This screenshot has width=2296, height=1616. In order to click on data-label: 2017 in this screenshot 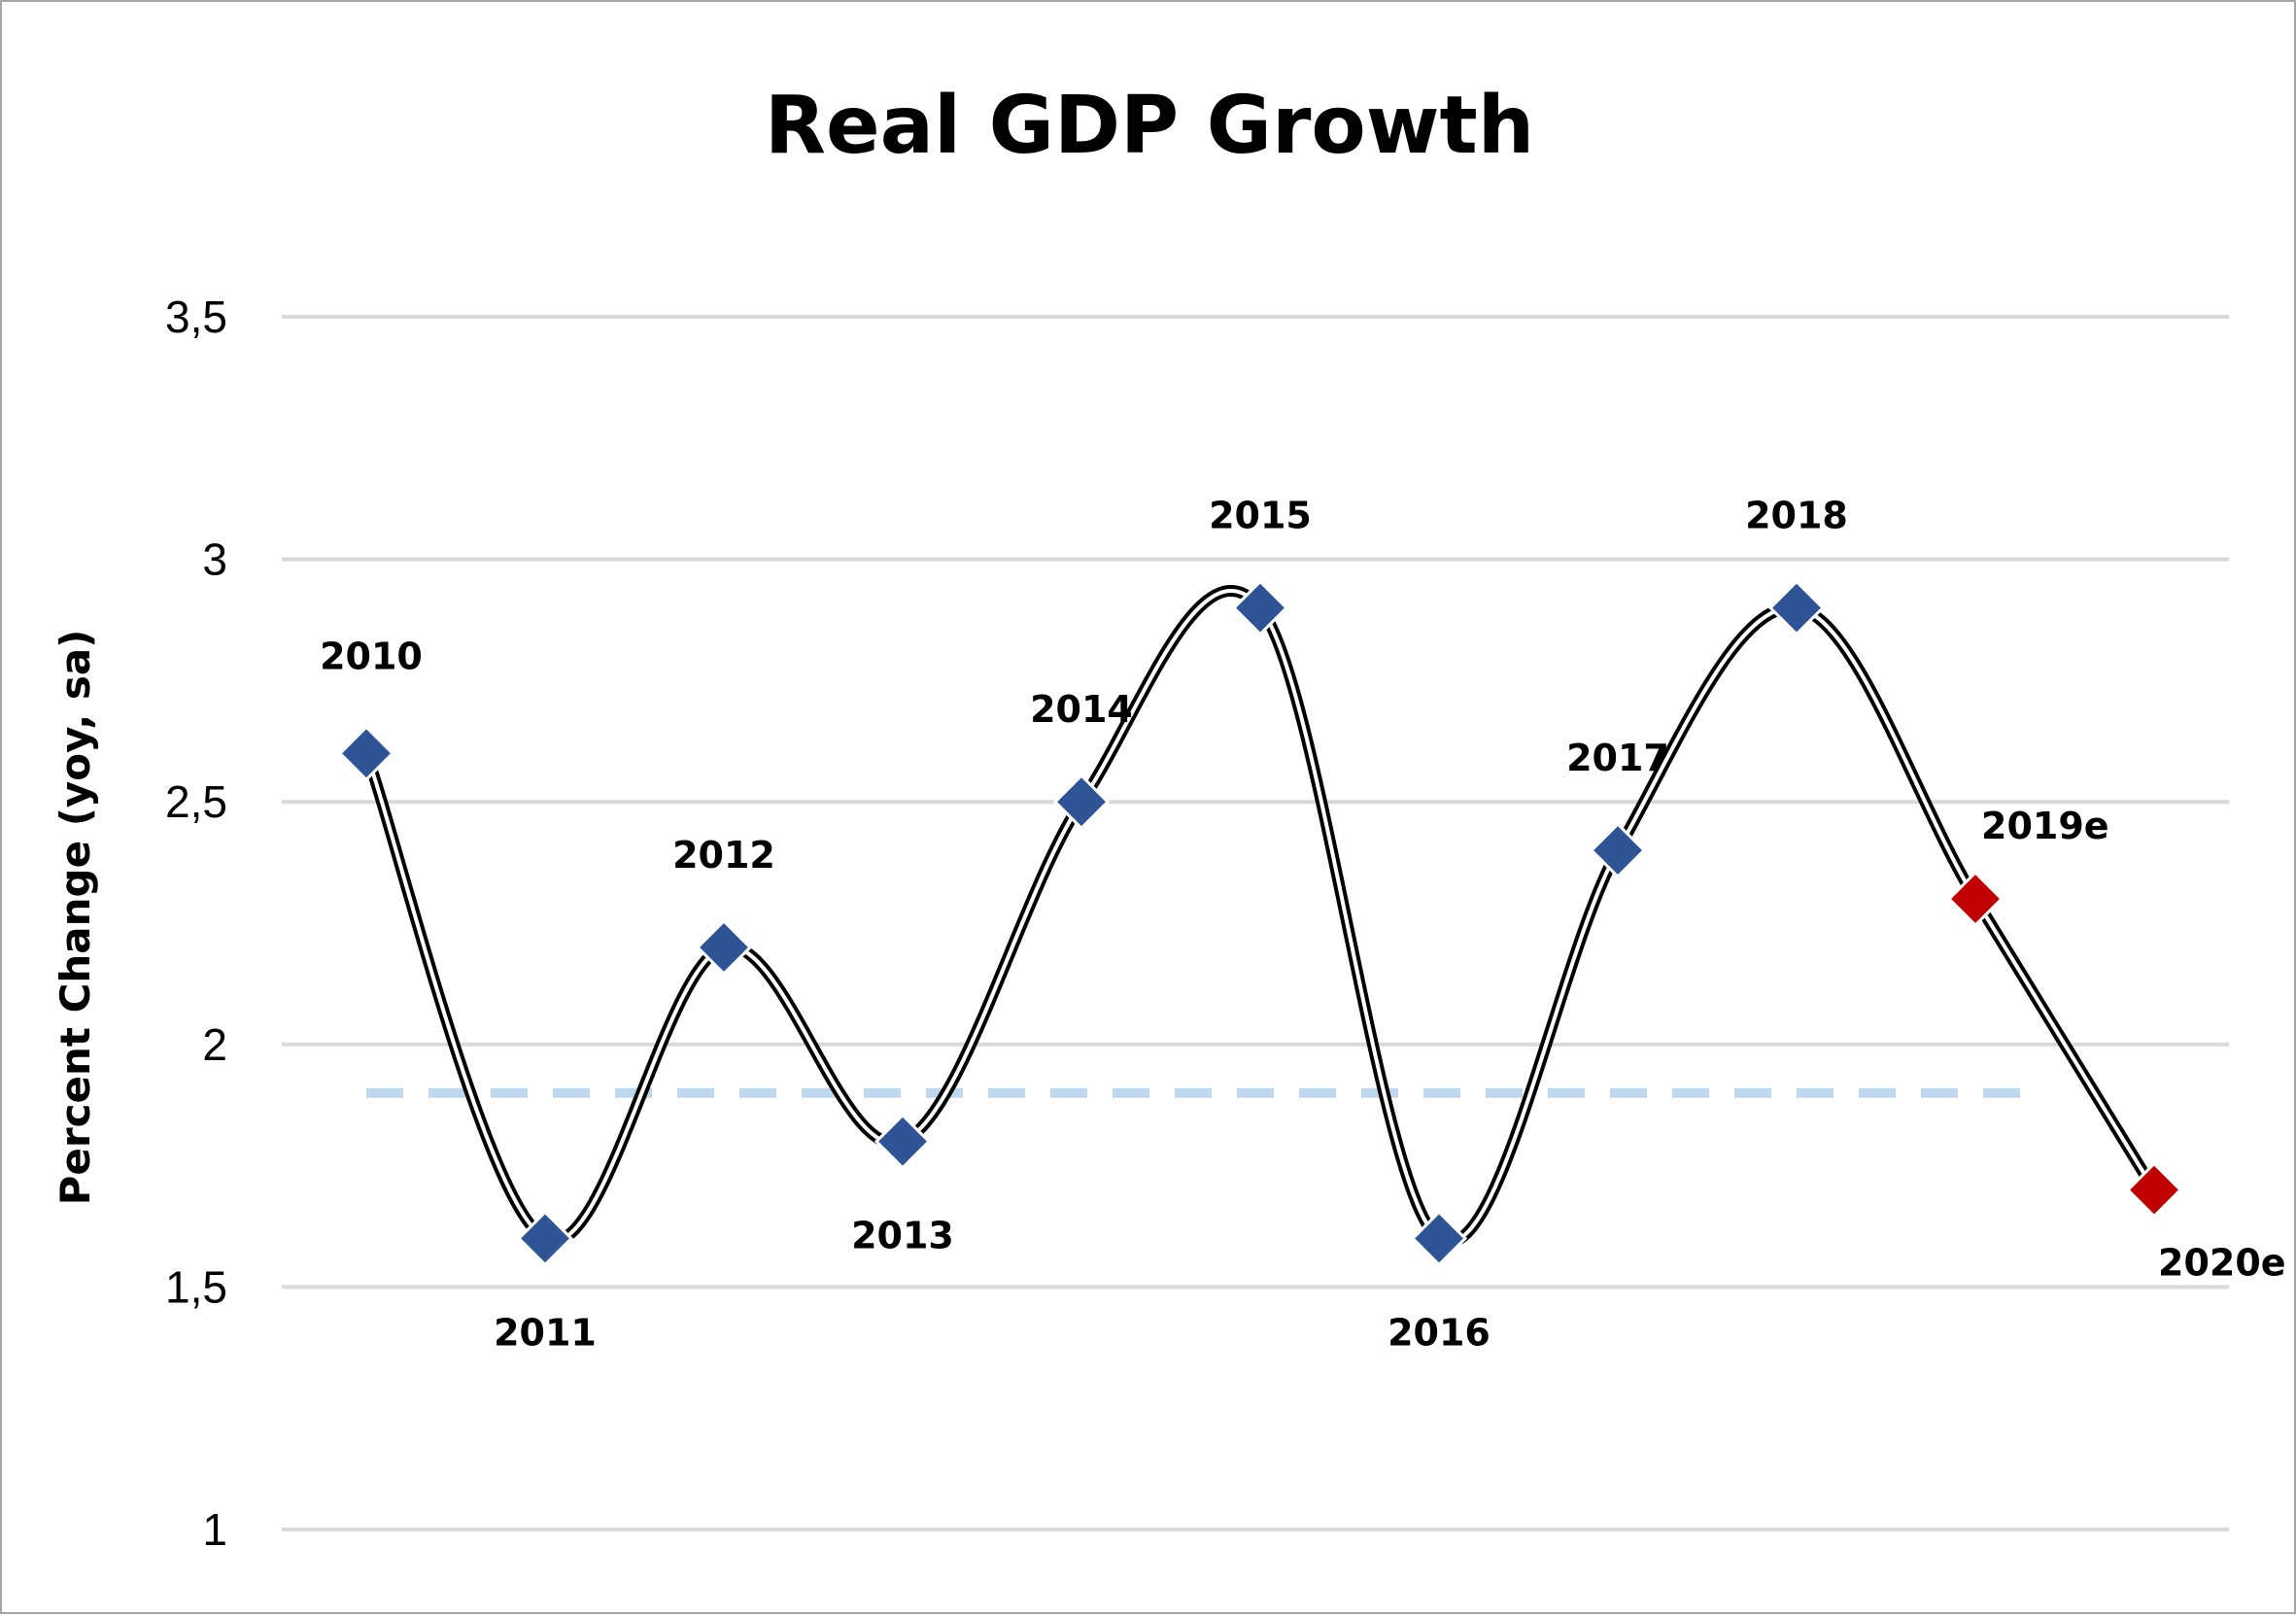, I will do `click(1617, 758)`.